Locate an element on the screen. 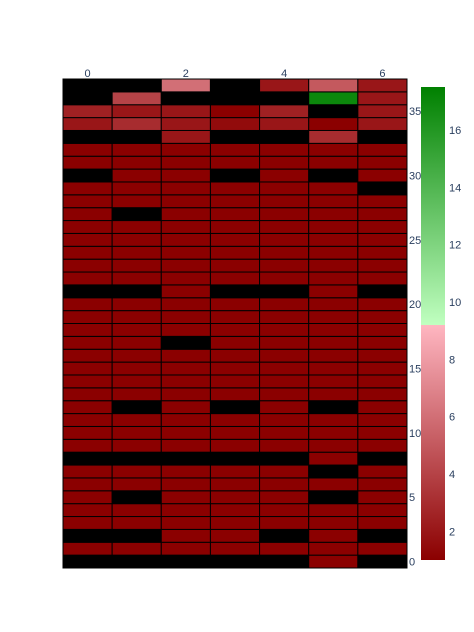 The height and width of the screenshot is (632, 474). colorbar-tick-label: 6 is located at coordinates (452, 418).